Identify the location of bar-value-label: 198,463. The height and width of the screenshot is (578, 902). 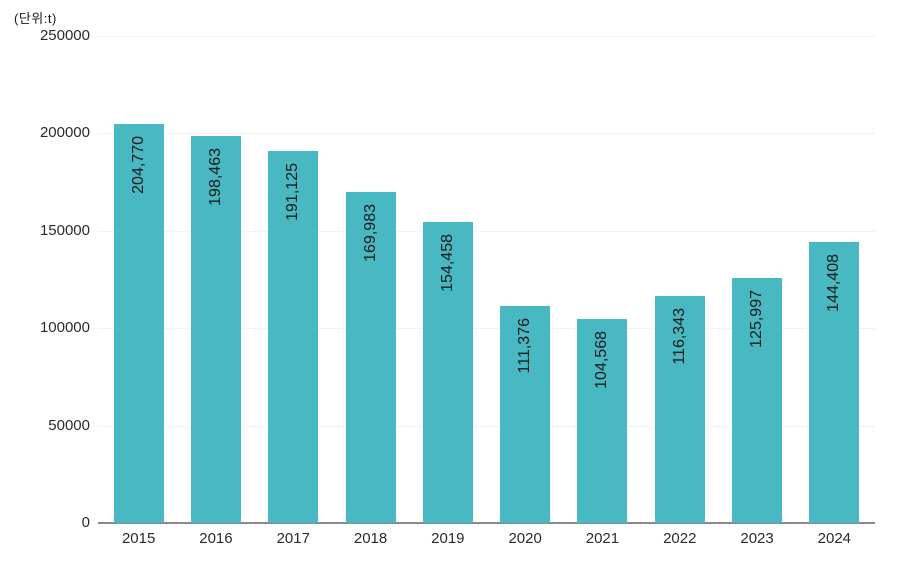
(215, 177).